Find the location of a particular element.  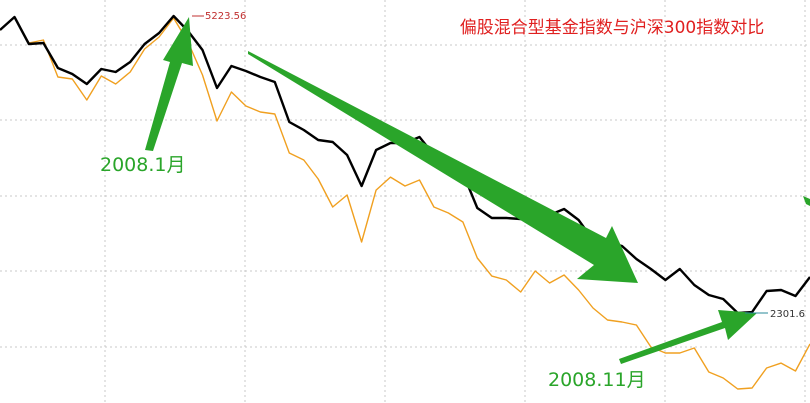

annotation: 2008.1月 is located at coordinates (142, 165).